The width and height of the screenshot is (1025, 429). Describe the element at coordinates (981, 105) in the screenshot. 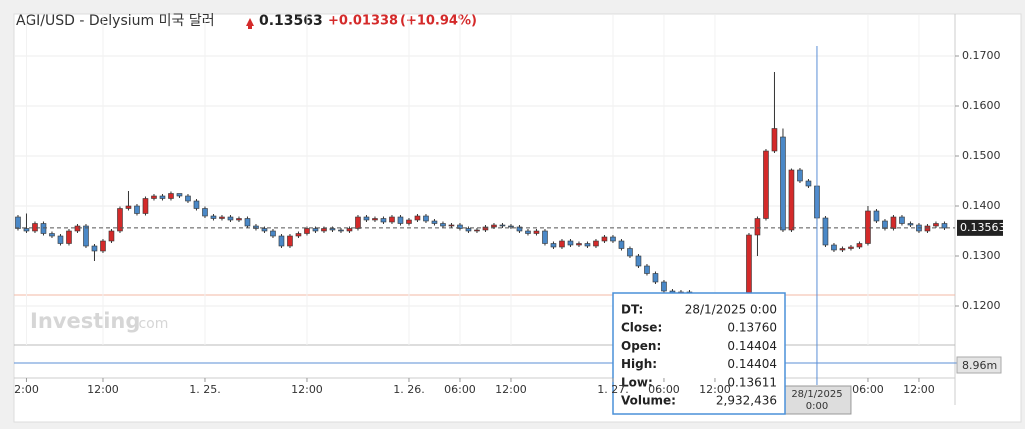

I see `y-tick-label: 0.1600` at that location.